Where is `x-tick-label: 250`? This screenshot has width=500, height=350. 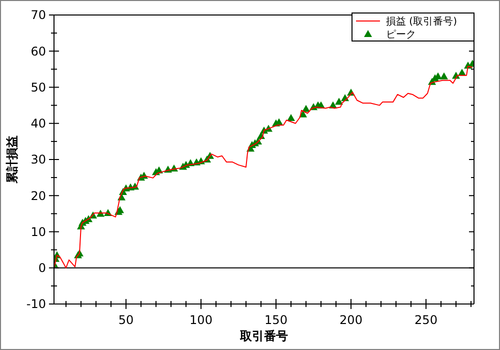 x-tick-label: 250 is located at coordinates (426, 320).